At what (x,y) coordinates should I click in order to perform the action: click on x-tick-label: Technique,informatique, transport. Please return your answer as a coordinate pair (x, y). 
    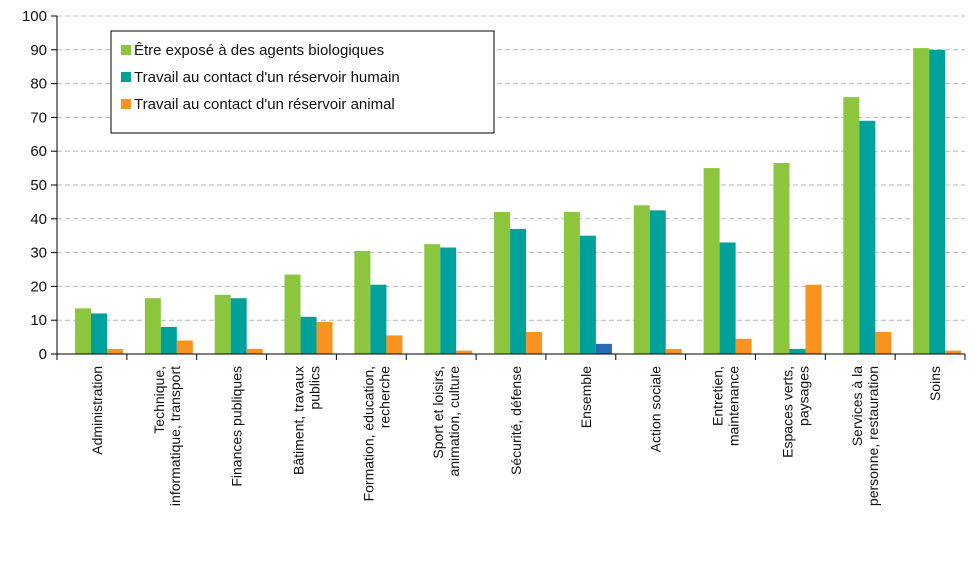
    Looking at the image, I should click on (167, 436).